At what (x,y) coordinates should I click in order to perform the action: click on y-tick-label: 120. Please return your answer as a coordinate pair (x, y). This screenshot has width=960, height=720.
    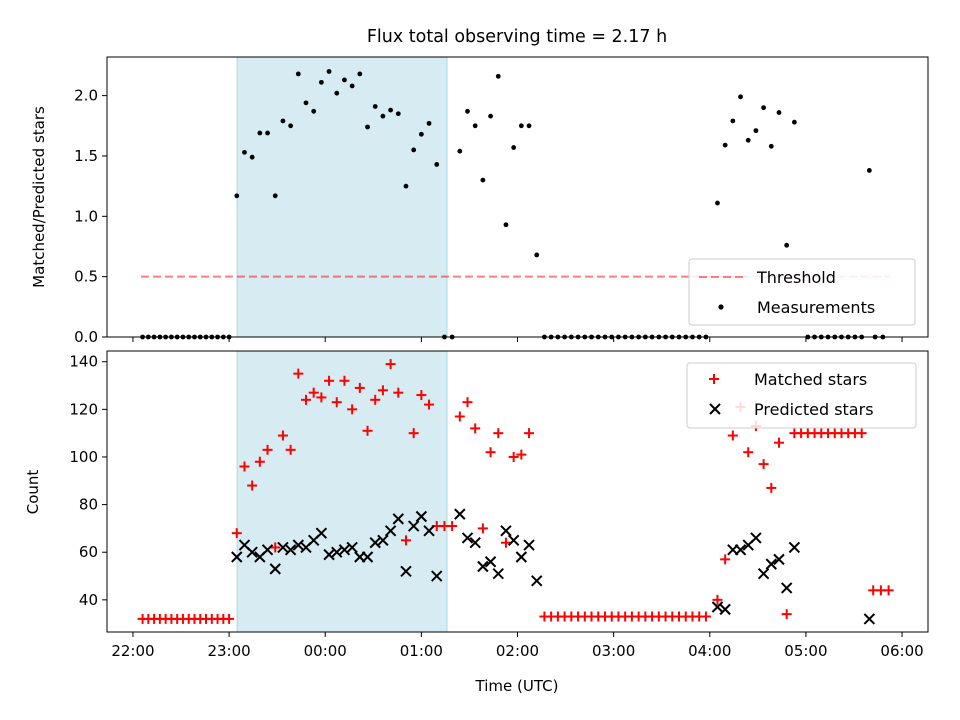
    Looking at the image, I should click on (83, 409).